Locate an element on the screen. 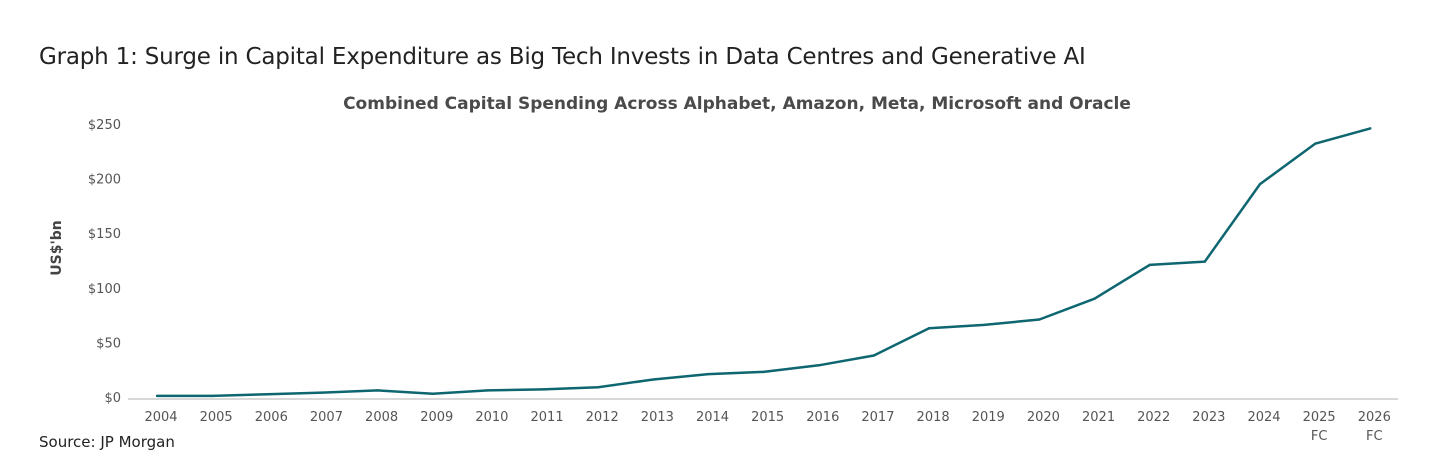  x-tick-label: 2026 is located at coordinates (1374, 417).